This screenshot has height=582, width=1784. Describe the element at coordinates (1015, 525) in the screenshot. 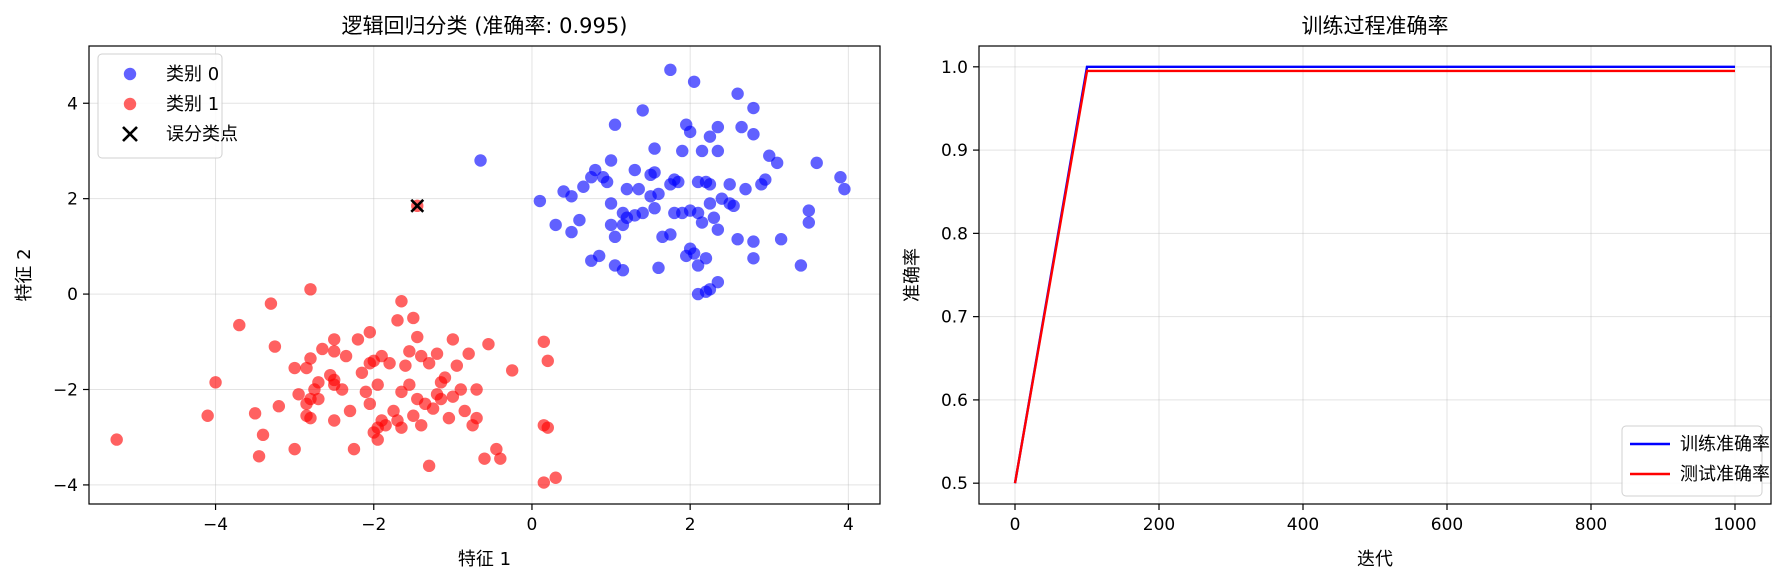

I see `line-x-tick-label-0: 0` at that location.